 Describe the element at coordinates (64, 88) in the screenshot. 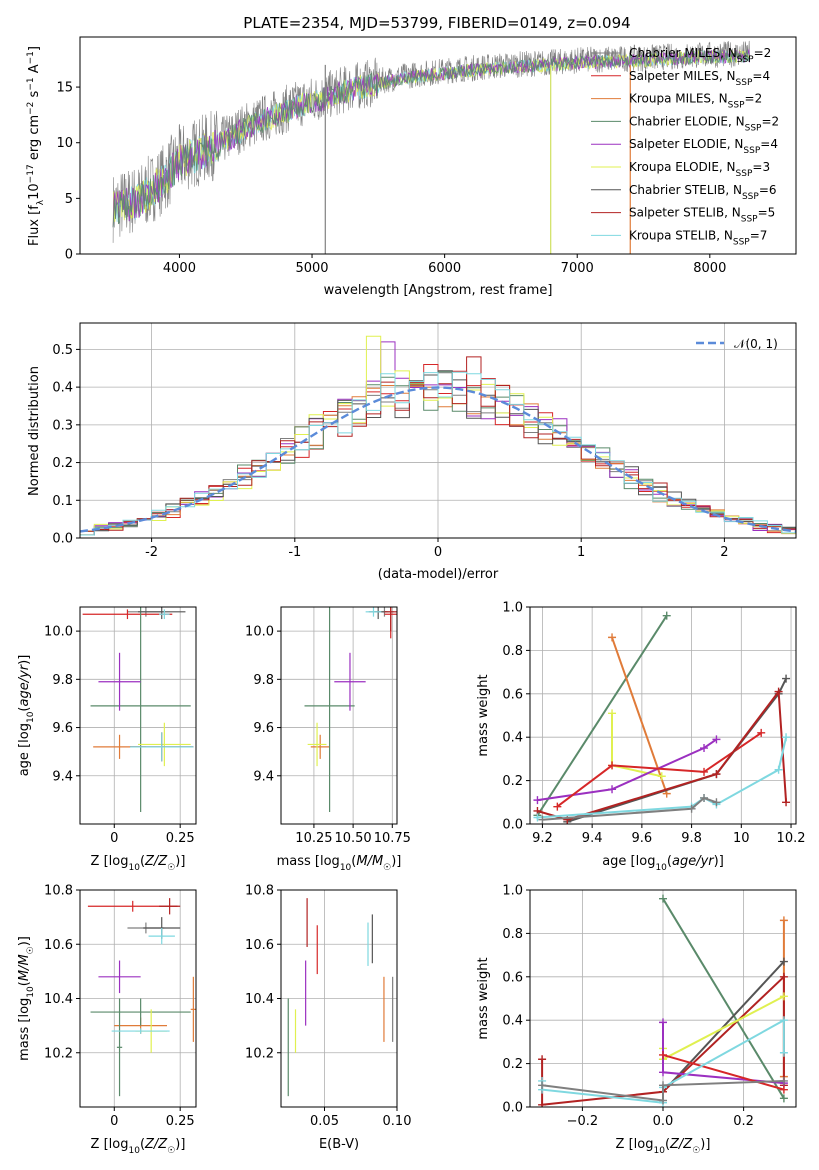

I see `y-tick-label: 15` at that location.